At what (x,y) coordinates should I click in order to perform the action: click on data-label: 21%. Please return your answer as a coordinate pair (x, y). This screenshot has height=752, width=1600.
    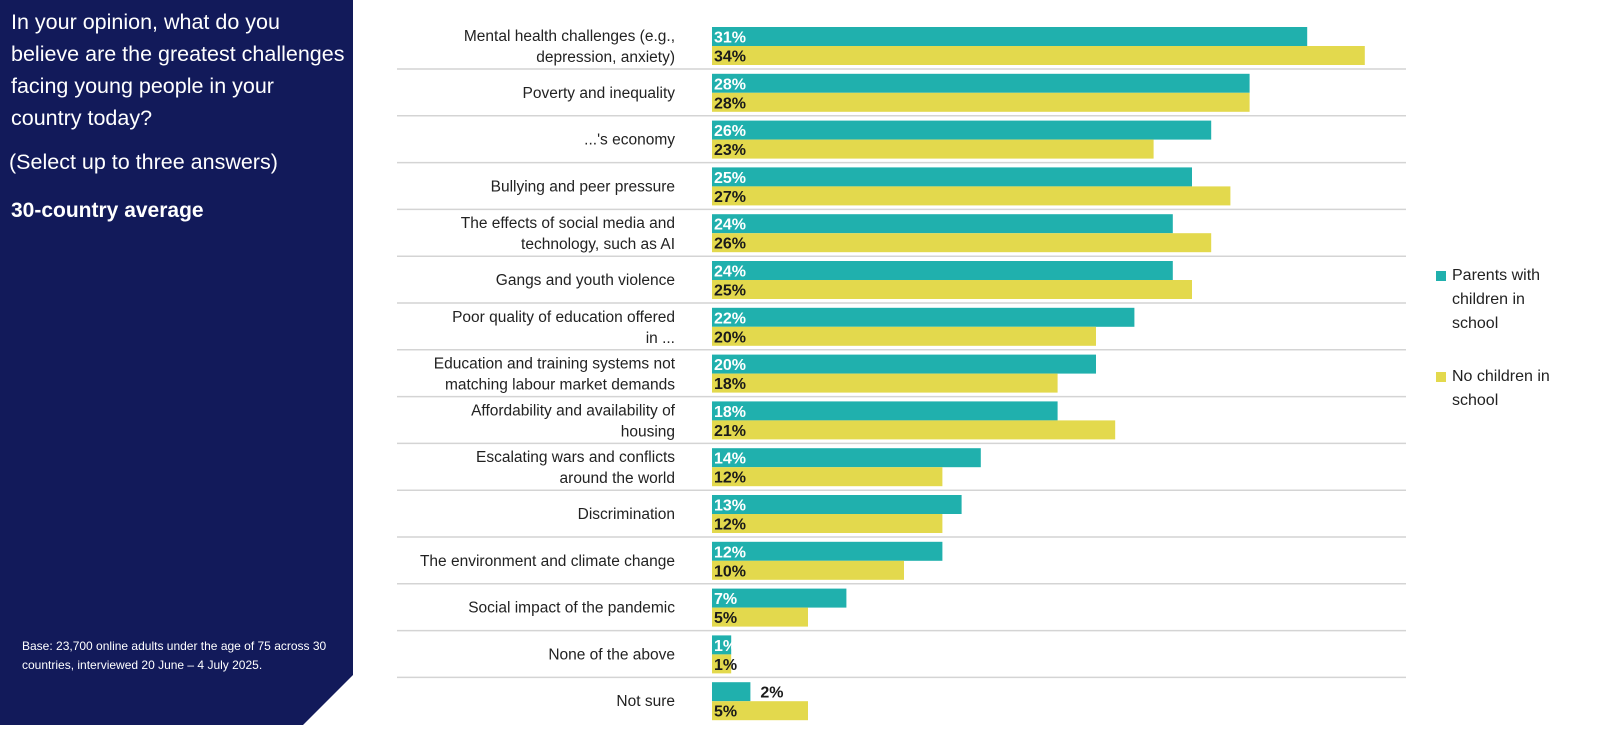
    Looking at the image, I should click on (730, 431).